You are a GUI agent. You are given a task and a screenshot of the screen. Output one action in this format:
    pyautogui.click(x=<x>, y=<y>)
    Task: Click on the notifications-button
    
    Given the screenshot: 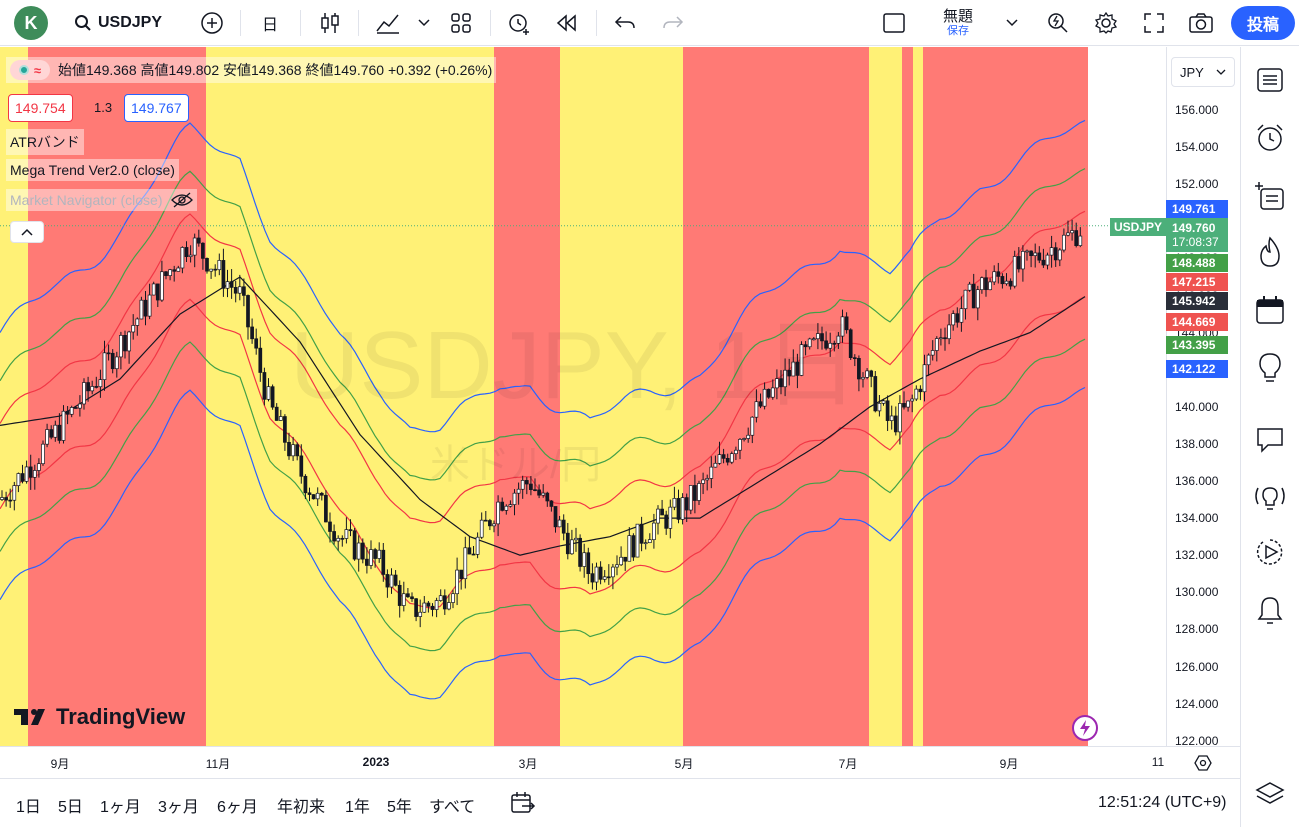 What is the action you would take?
    pyautogui.click(x=1270, y=610)
    